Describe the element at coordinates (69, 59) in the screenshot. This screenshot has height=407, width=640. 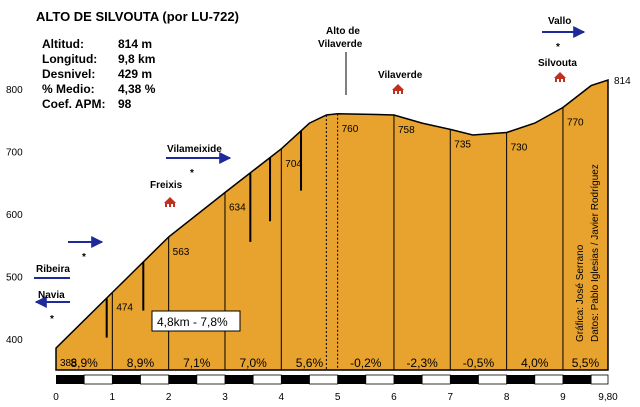
I see `stat-label: Longitud:` at that location.